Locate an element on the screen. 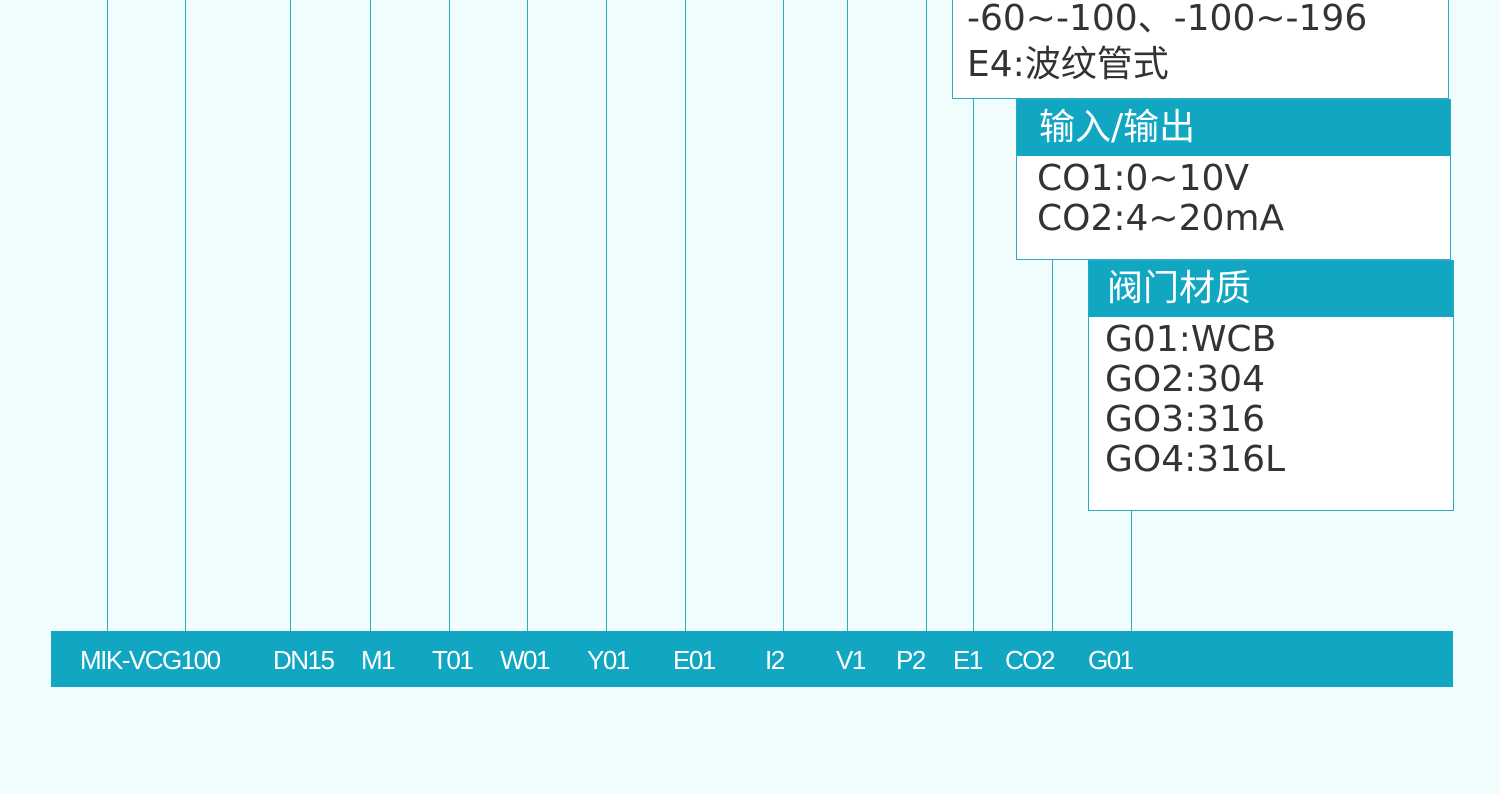 This screenshot has height=794, width=1500. io-box: 输入/输出 CO1:0~10V CO2:4~20mA is located at coordinates (1233, 179).